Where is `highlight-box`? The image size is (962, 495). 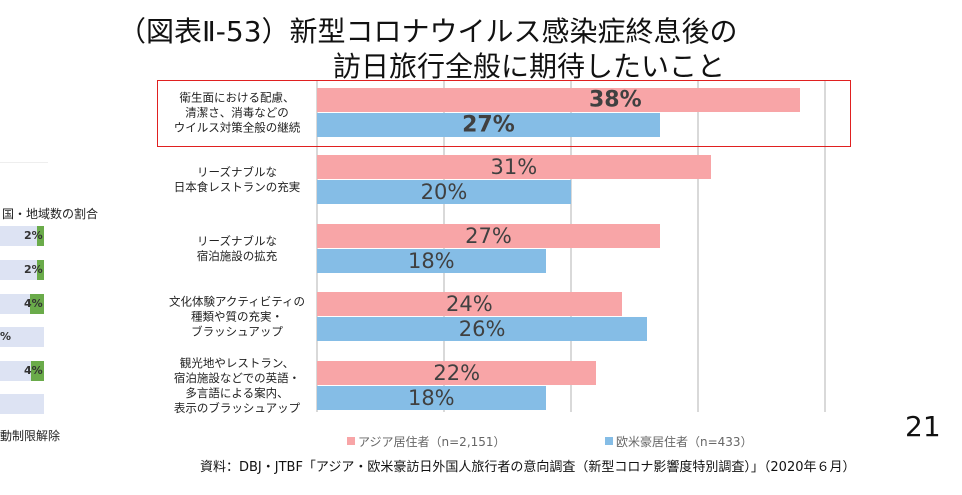
highlight-box is located at coordinates (504, 113).